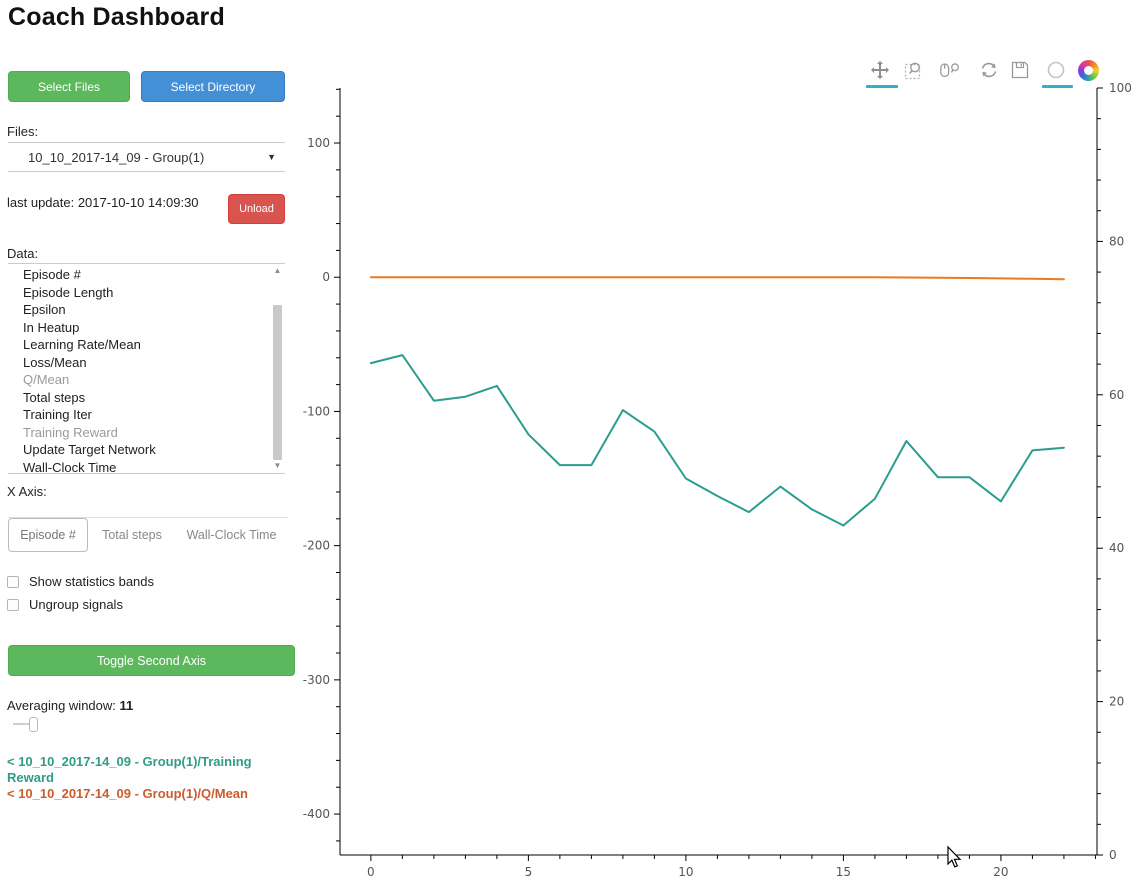 The height and width of the screenshot is (881, 1142). I want to click on data-item-learning-rate: Learning Rate/Mean, so click(82, 344).